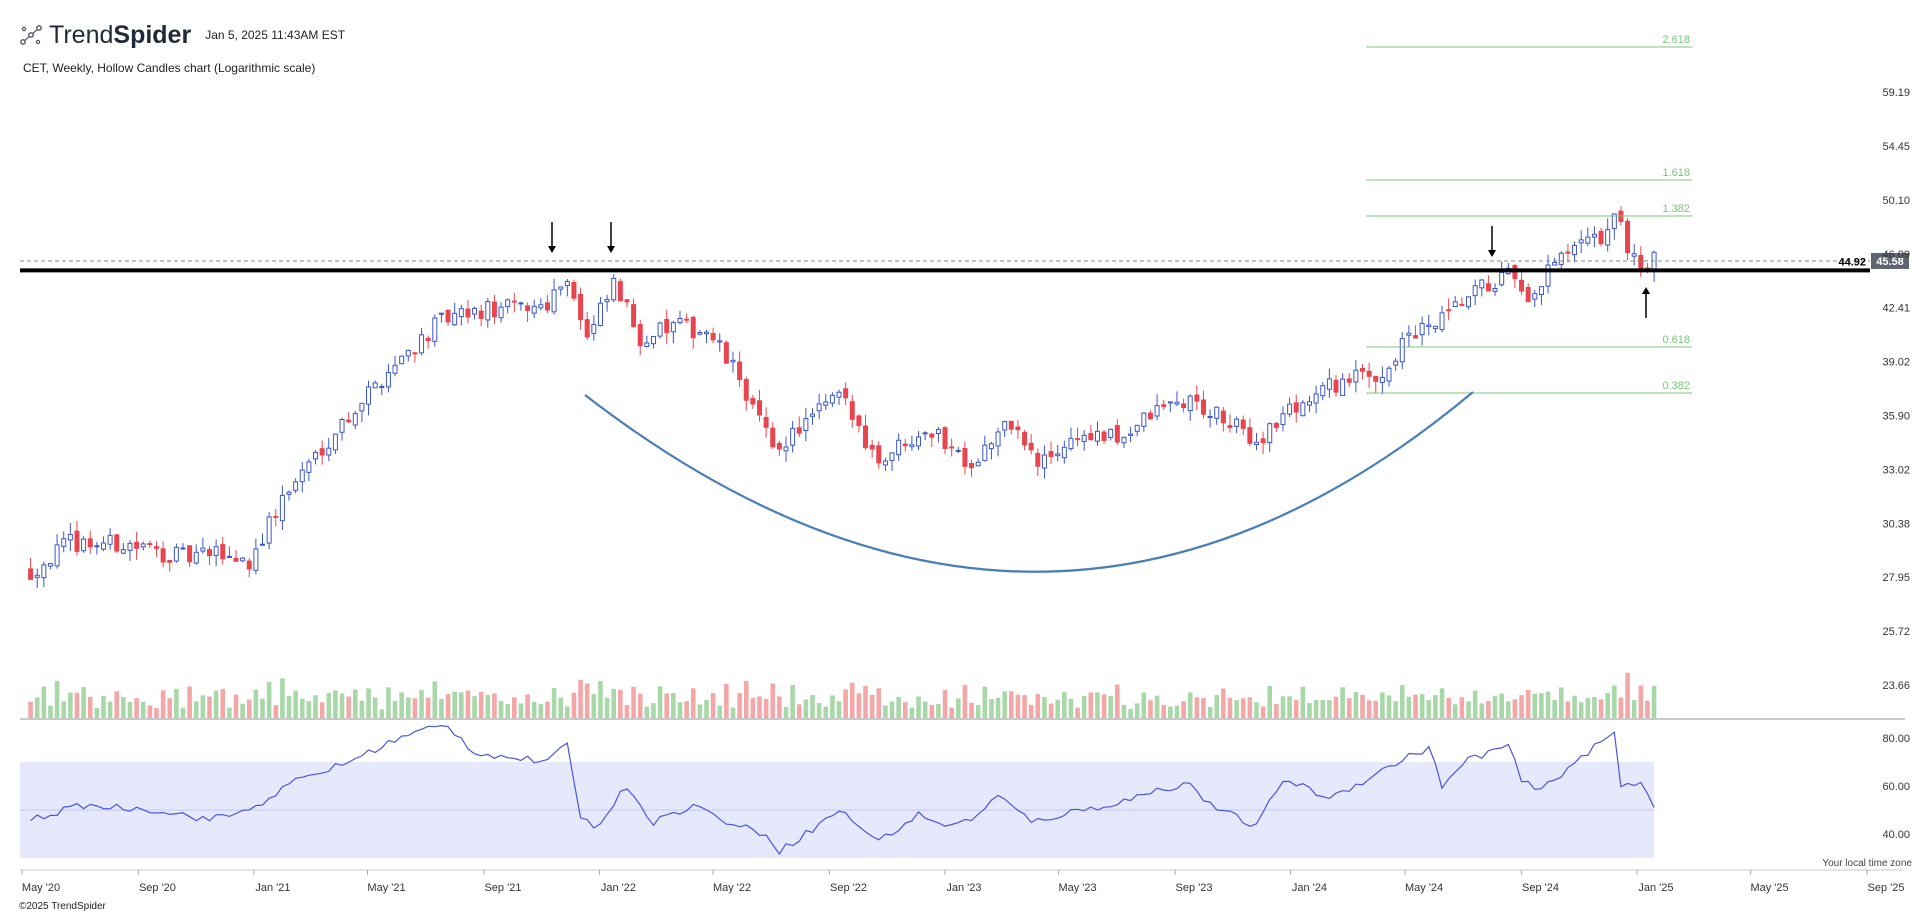 This screenshot has height=915, width=1930. I want to click on brand-name-light: Trend, so click(81, 34).